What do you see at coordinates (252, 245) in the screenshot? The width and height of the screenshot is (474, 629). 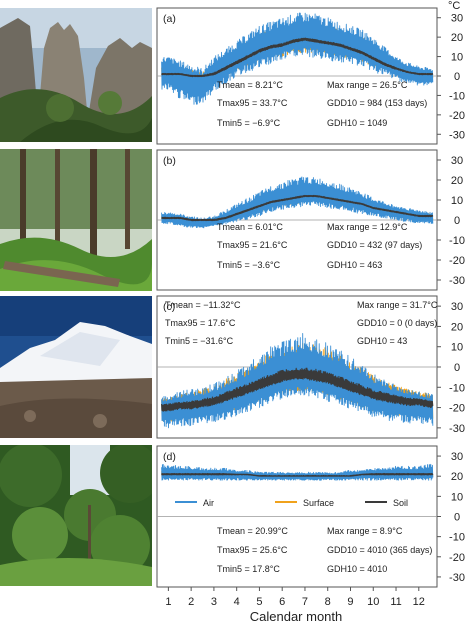 I see `stat-tmax95: Tmax95 = 21.6°C` at bounding box center [252, 245].